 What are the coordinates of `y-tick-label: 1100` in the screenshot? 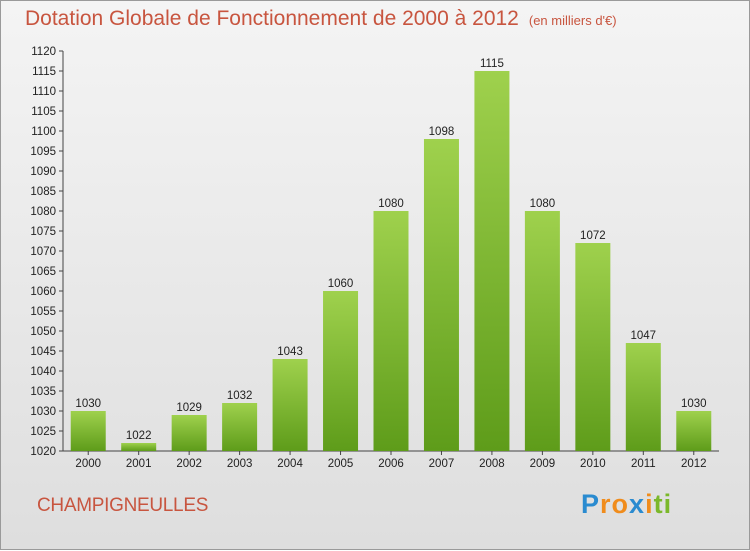 It's located at (43, 132).